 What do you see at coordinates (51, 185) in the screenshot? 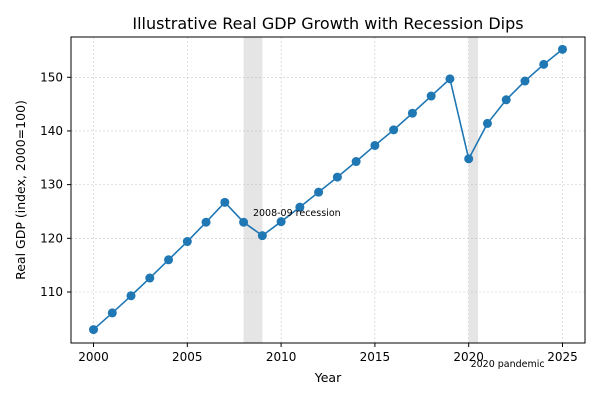
I see `y-tick-label: 130` at bounding box center [51, 185].